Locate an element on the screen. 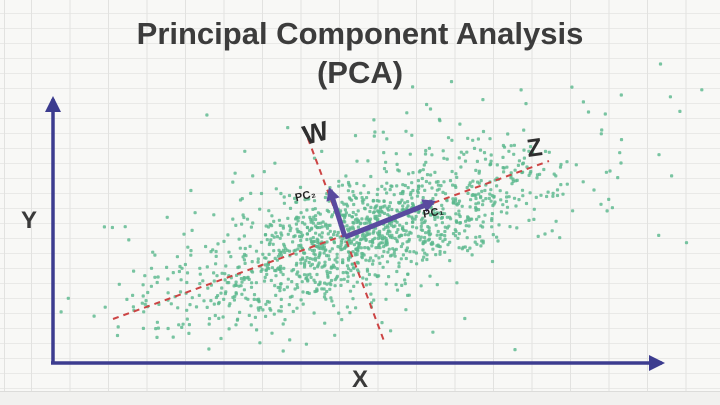 The height and width of the screenshot is (405, 720). y-axis-label: Y is located at coordinates (29, 220).